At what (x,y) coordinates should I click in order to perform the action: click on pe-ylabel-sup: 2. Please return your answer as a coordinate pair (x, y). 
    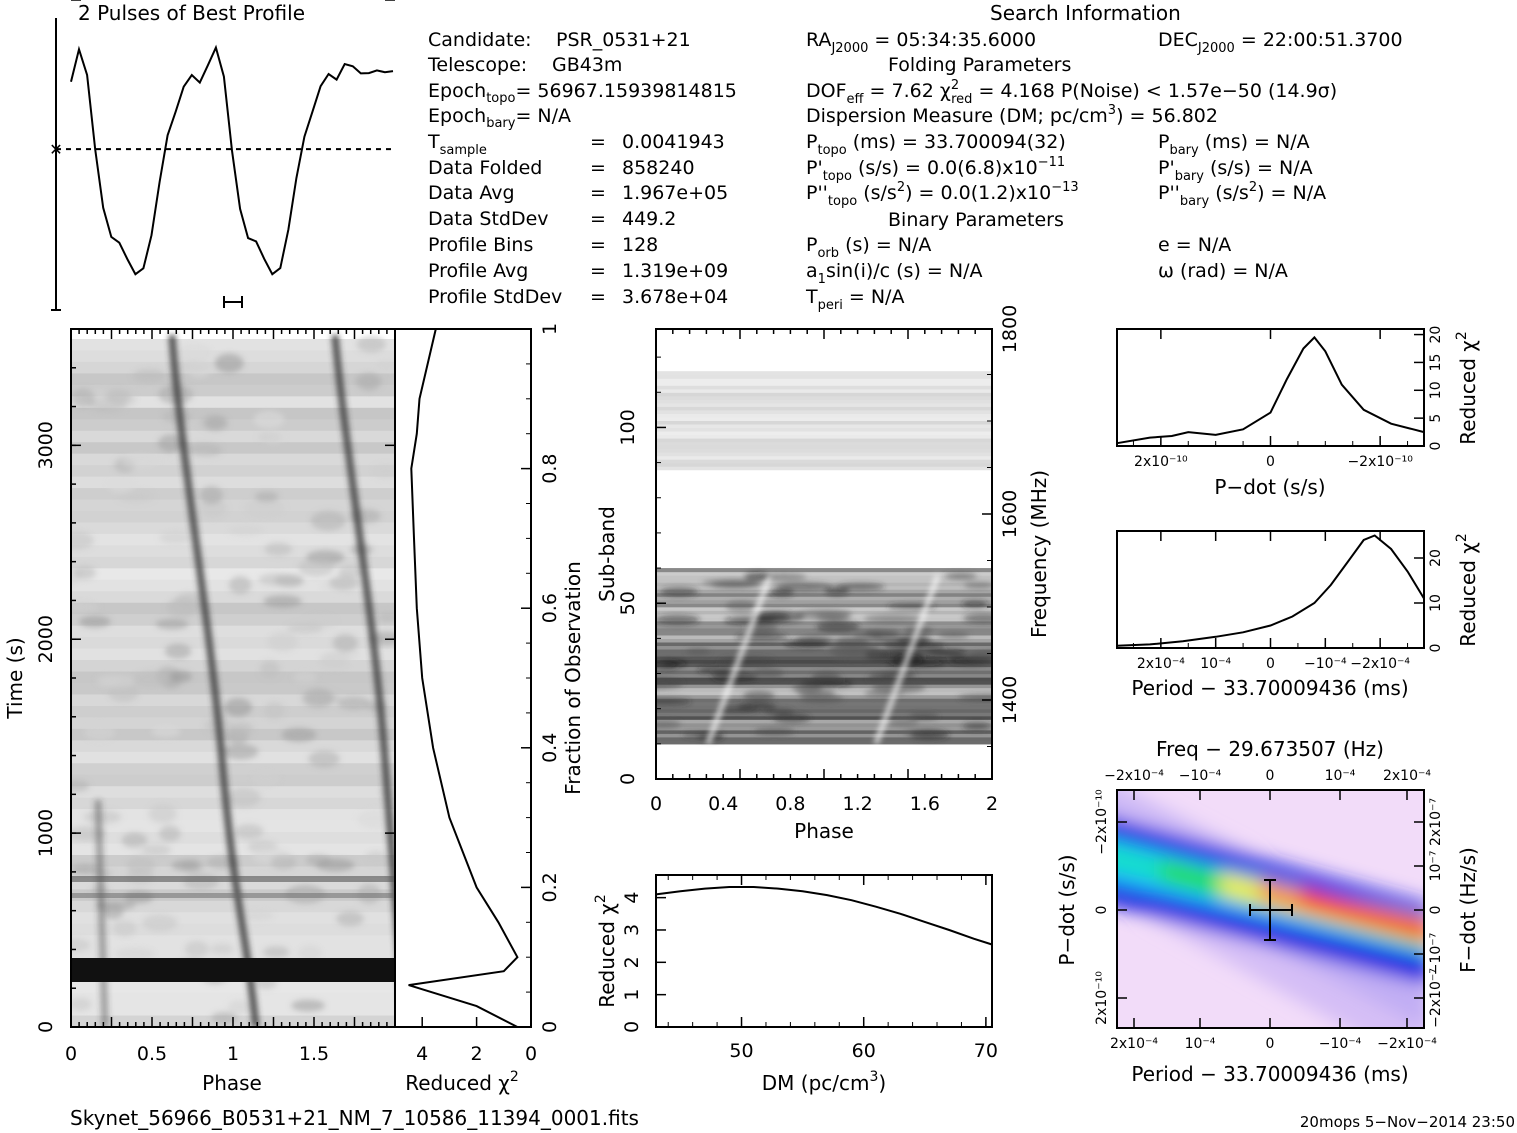
    Looking at the image, I should click on (1462, 537).